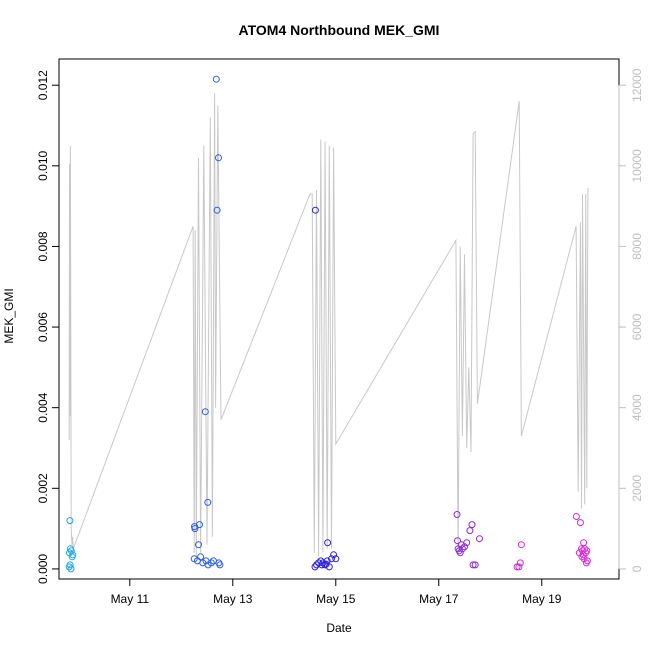 This screenshot has width=650, height=650. What do you see at coordinates (637, 407) in the screenshot?
I see `y2-tick-label: 4000` at bounding box center [637, 407].